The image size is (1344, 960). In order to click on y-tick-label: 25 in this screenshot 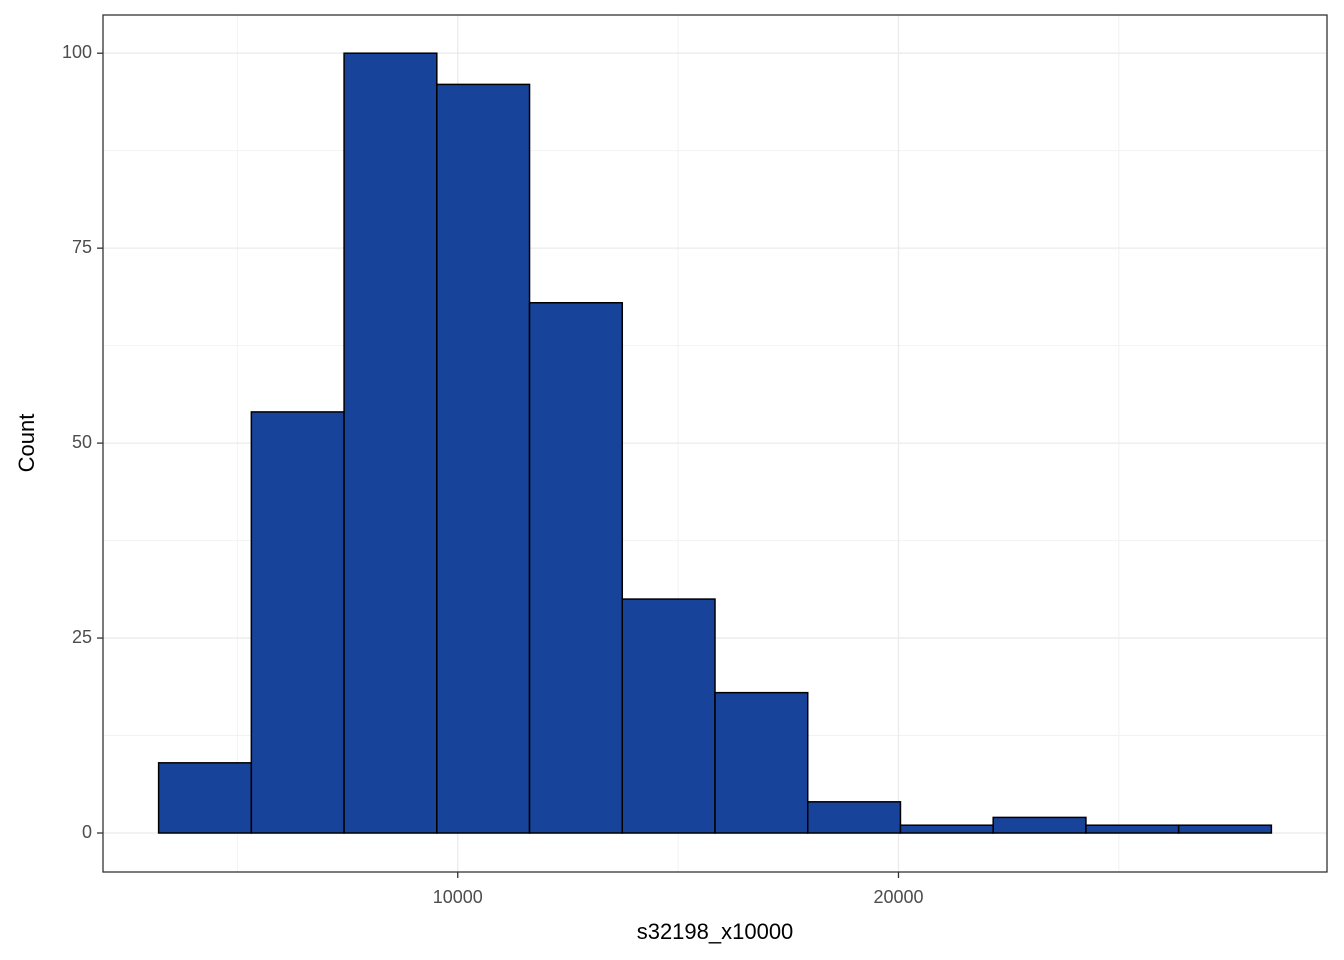, I will do `click(82, 637)`.